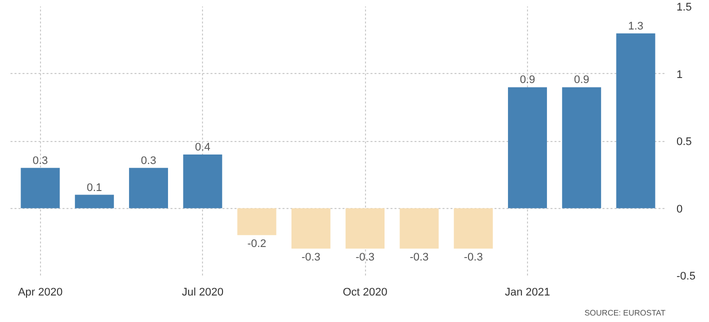  Describe the element at coordinates (203, 292) in the screenshot. I see `x-tick-label: Jul 2020` at that location.